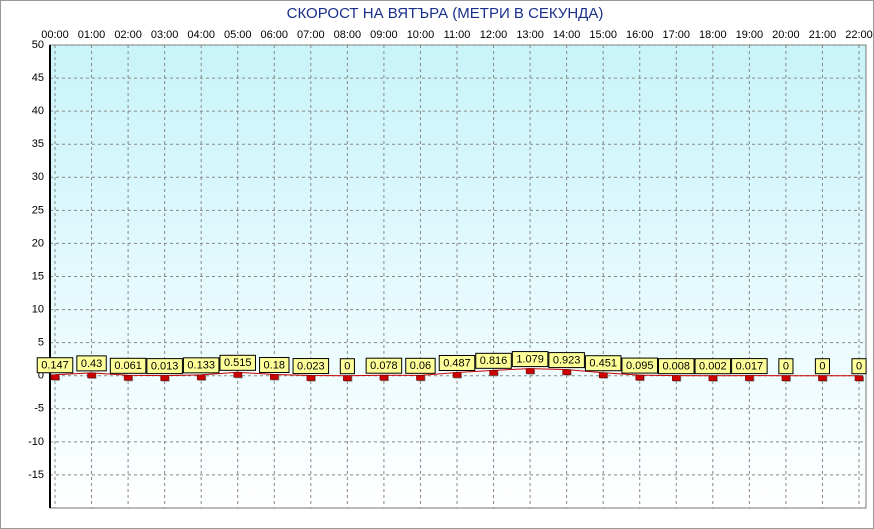 This screenshot has width=874, height=529. Describe the element at coordinates (165, 35) in the screenshot. I see `x-tick-label: 03:00` at that location.